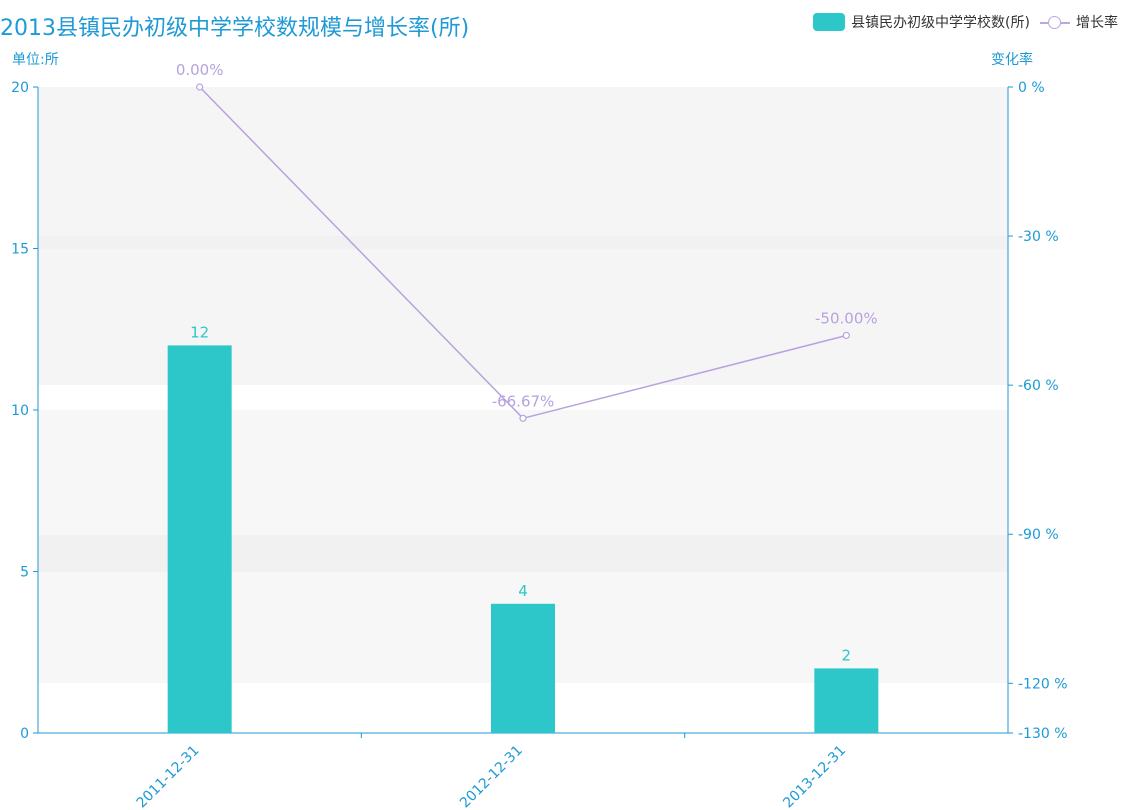 The image size is (1124, 810). What do you see at coordinates (200, 70) in the screenshot?
I see `growth-label-0: 0.00%` at bounding box center [200, 70].